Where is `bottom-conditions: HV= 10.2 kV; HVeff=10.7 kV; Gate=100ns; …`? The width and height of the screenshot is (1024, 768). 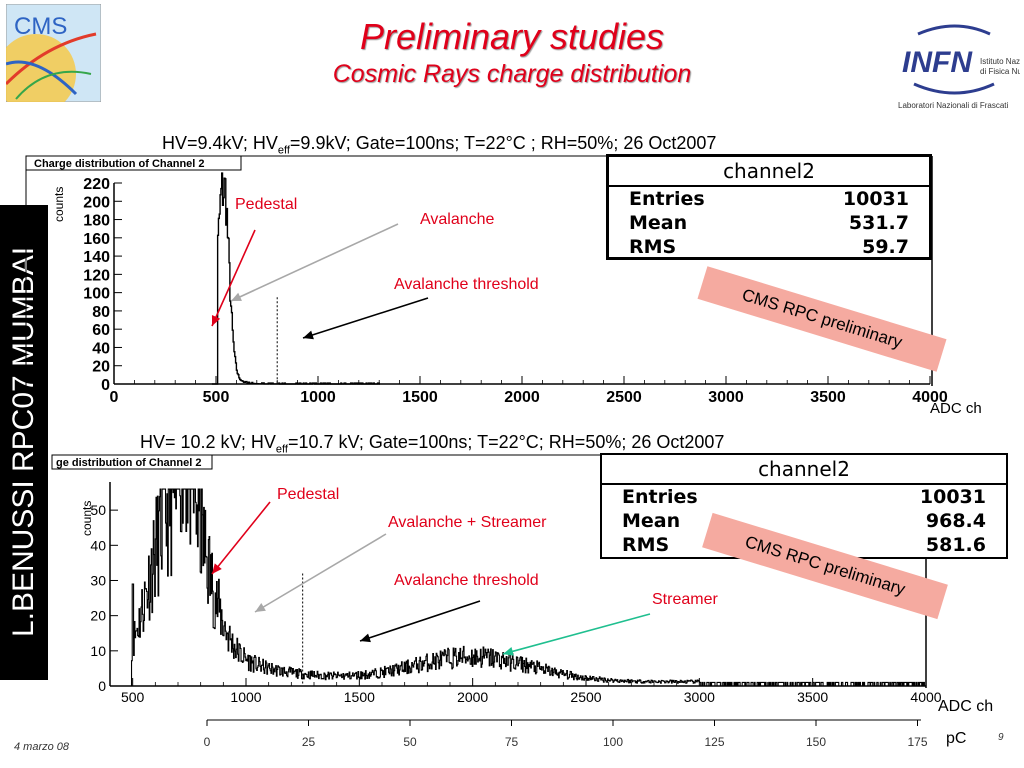
bottom-conditions: HV= 10.2 kV; HVeff=10.7 kV; Gate=100ns; … is located at coordinates (432, 444).